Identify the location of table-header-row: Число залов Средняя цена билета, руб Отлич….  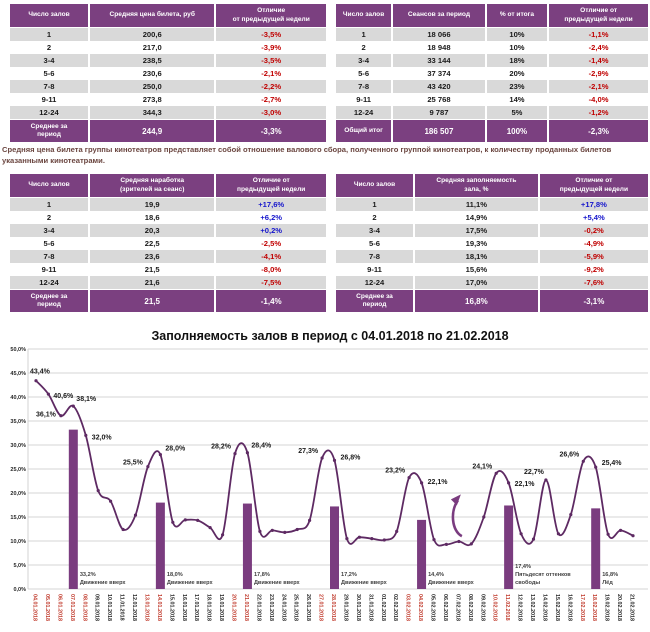
(168, 16).